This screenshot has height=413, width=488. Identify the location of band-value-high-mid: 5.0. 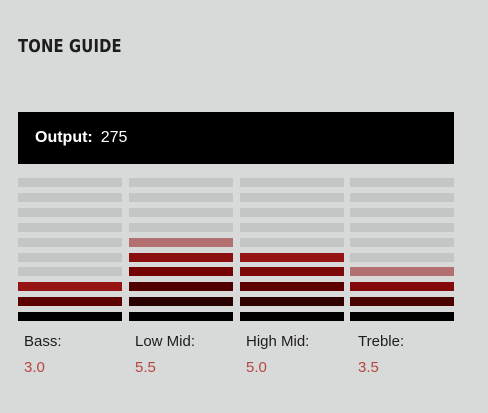
(256, 367).